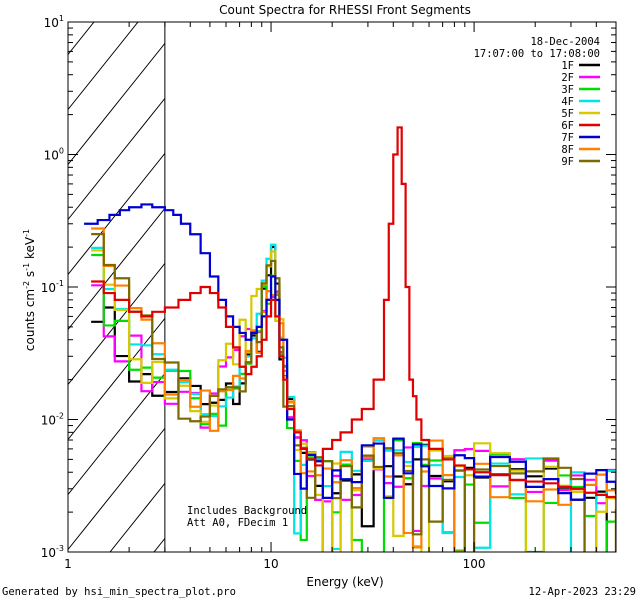 This screenshot has height=600, width=640. I want to click on legend-label-9F: 9F, so click(567, 162).